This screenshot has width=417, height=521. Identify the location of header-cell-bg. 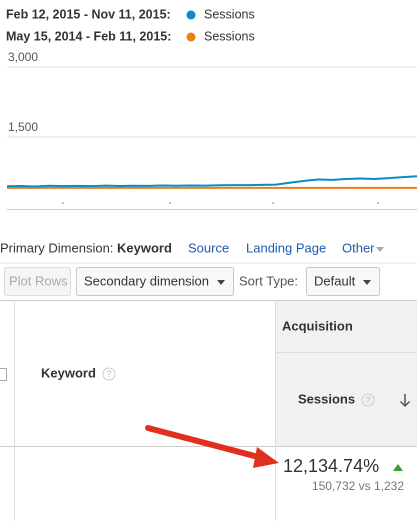
(346, 373).